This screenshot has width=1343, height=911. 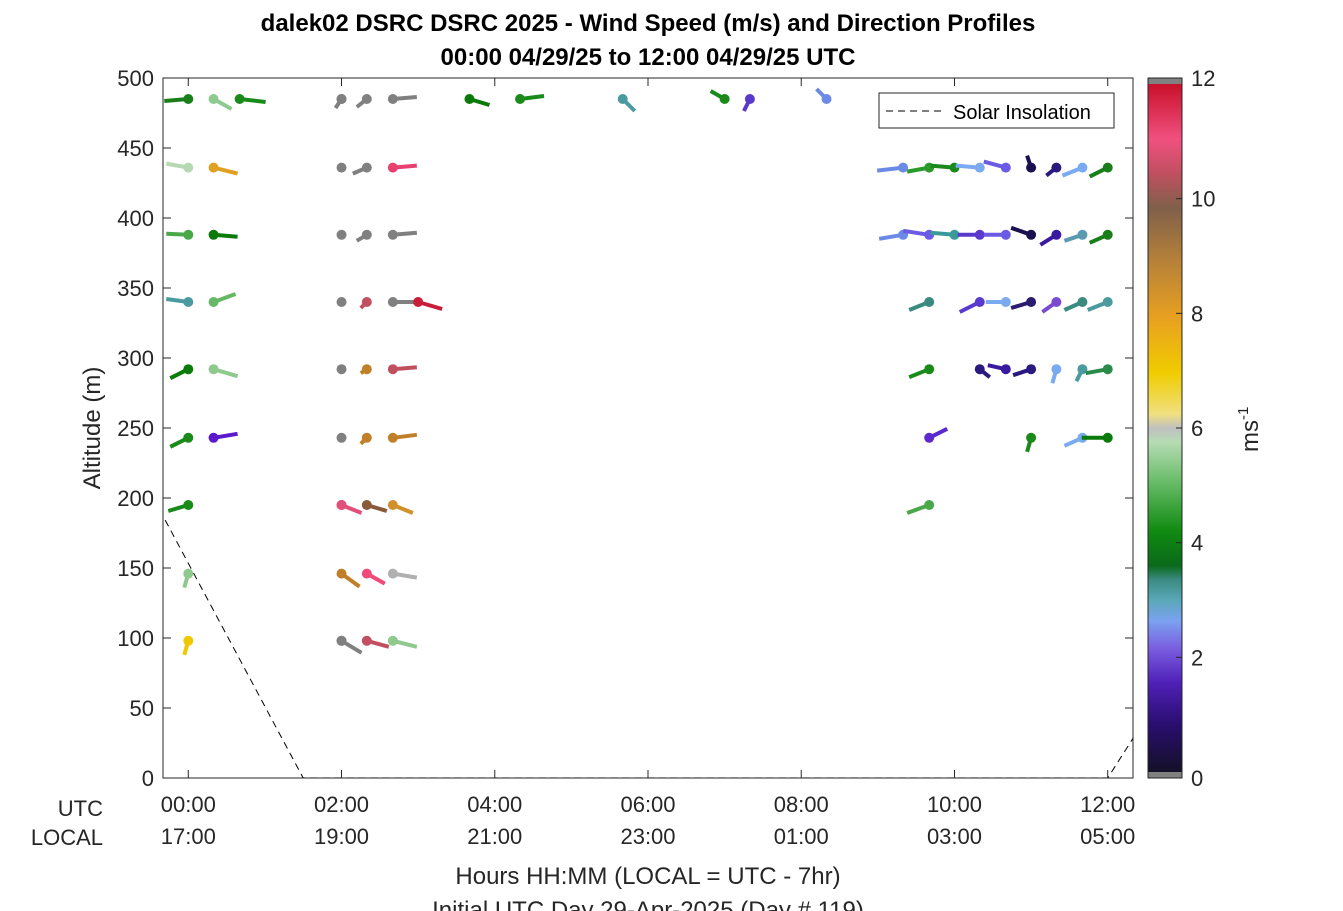 I want to click on utc-row-label: UTC, so click(x=80, y=808).